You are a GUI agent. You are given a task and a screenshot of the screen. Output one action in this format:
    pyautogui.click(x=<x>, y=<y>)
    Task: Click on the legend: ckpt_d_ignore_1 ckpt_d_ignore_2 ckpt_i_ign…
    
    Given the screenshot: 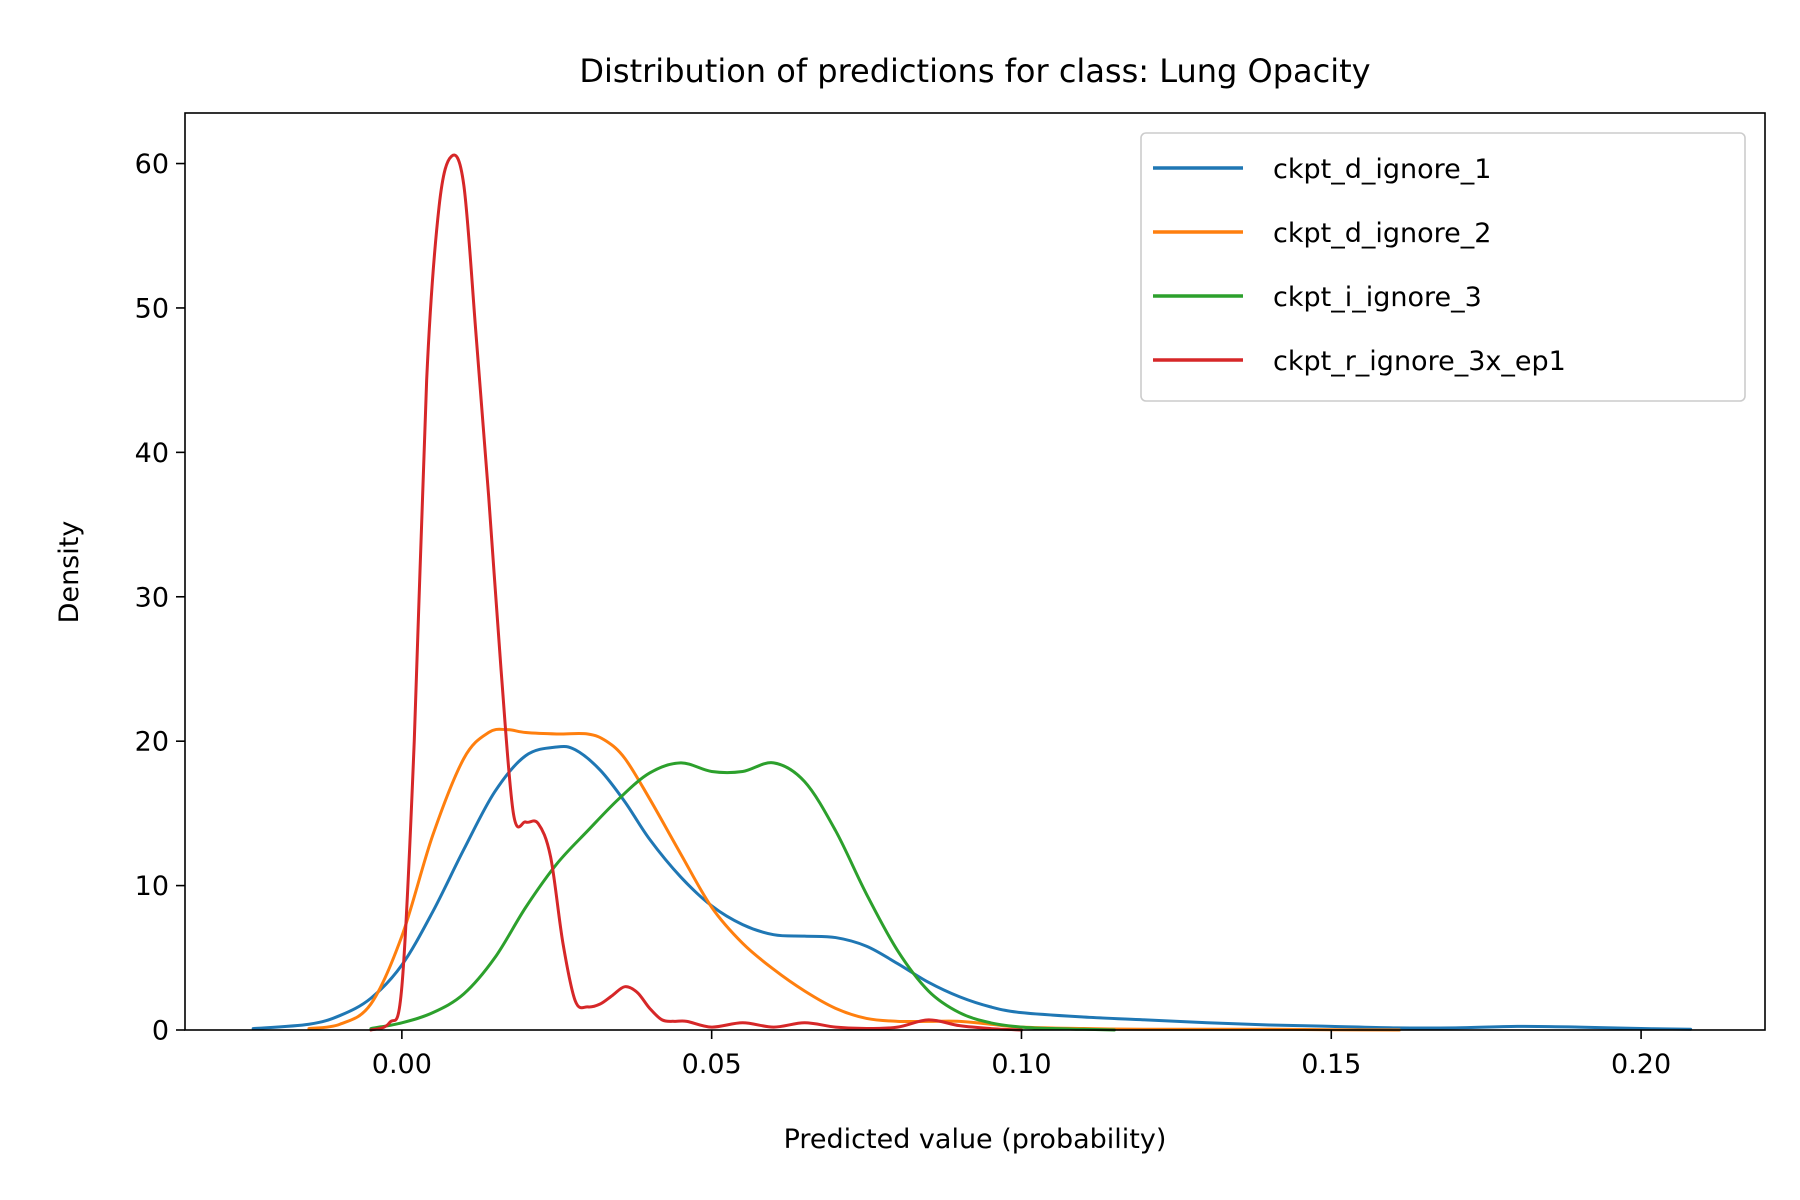 What is the action you would take?
    pyautogui.click(x=1443, y=267)
    